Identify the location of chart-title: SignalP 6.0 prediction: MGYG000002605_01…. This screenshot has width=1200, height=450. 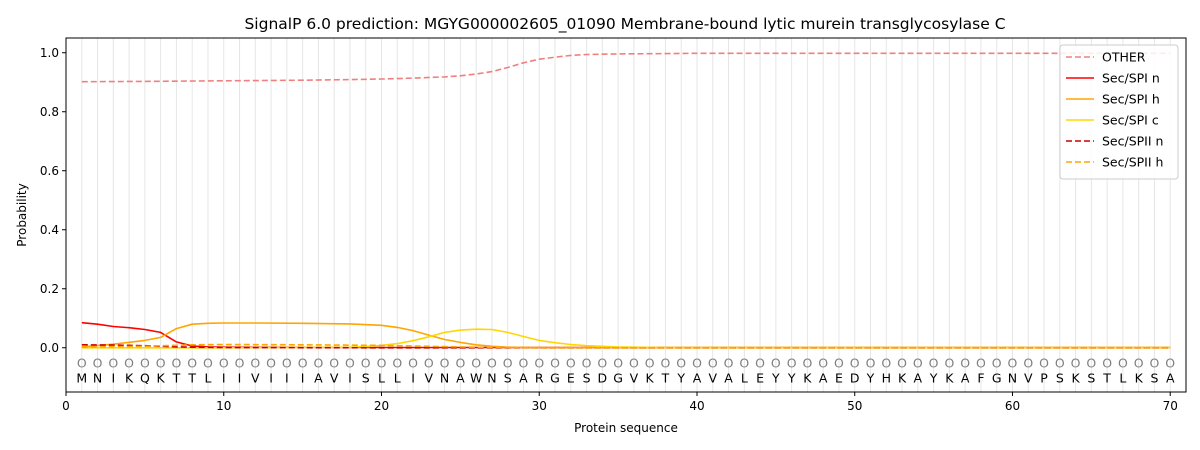
(624, 24).